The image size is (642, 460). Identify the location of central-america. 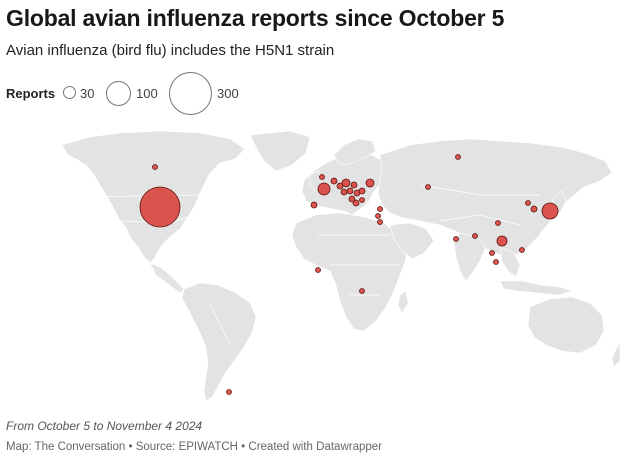
(167, 278).